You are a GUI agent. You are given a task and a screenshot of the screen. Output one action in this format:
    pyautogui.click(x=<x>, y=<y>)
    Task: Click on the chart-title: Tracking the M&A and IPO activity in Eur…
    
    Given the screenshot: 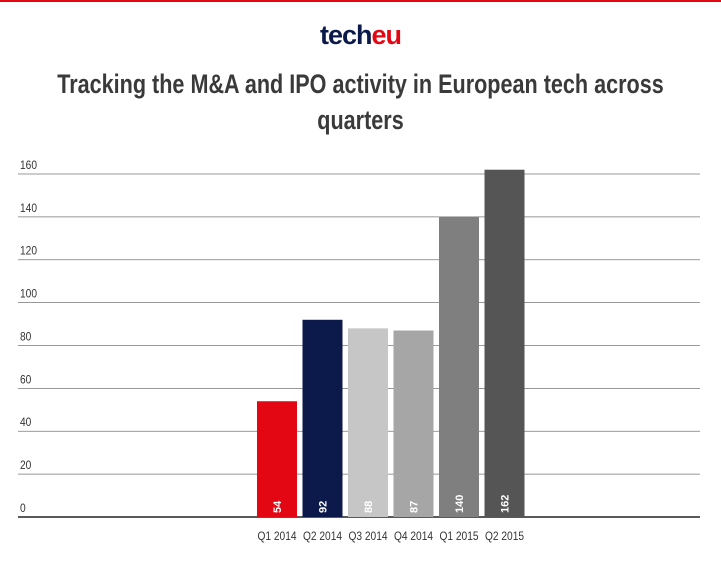 What is the action you would take?
    pyautogui.click(x=360, y=102)
    